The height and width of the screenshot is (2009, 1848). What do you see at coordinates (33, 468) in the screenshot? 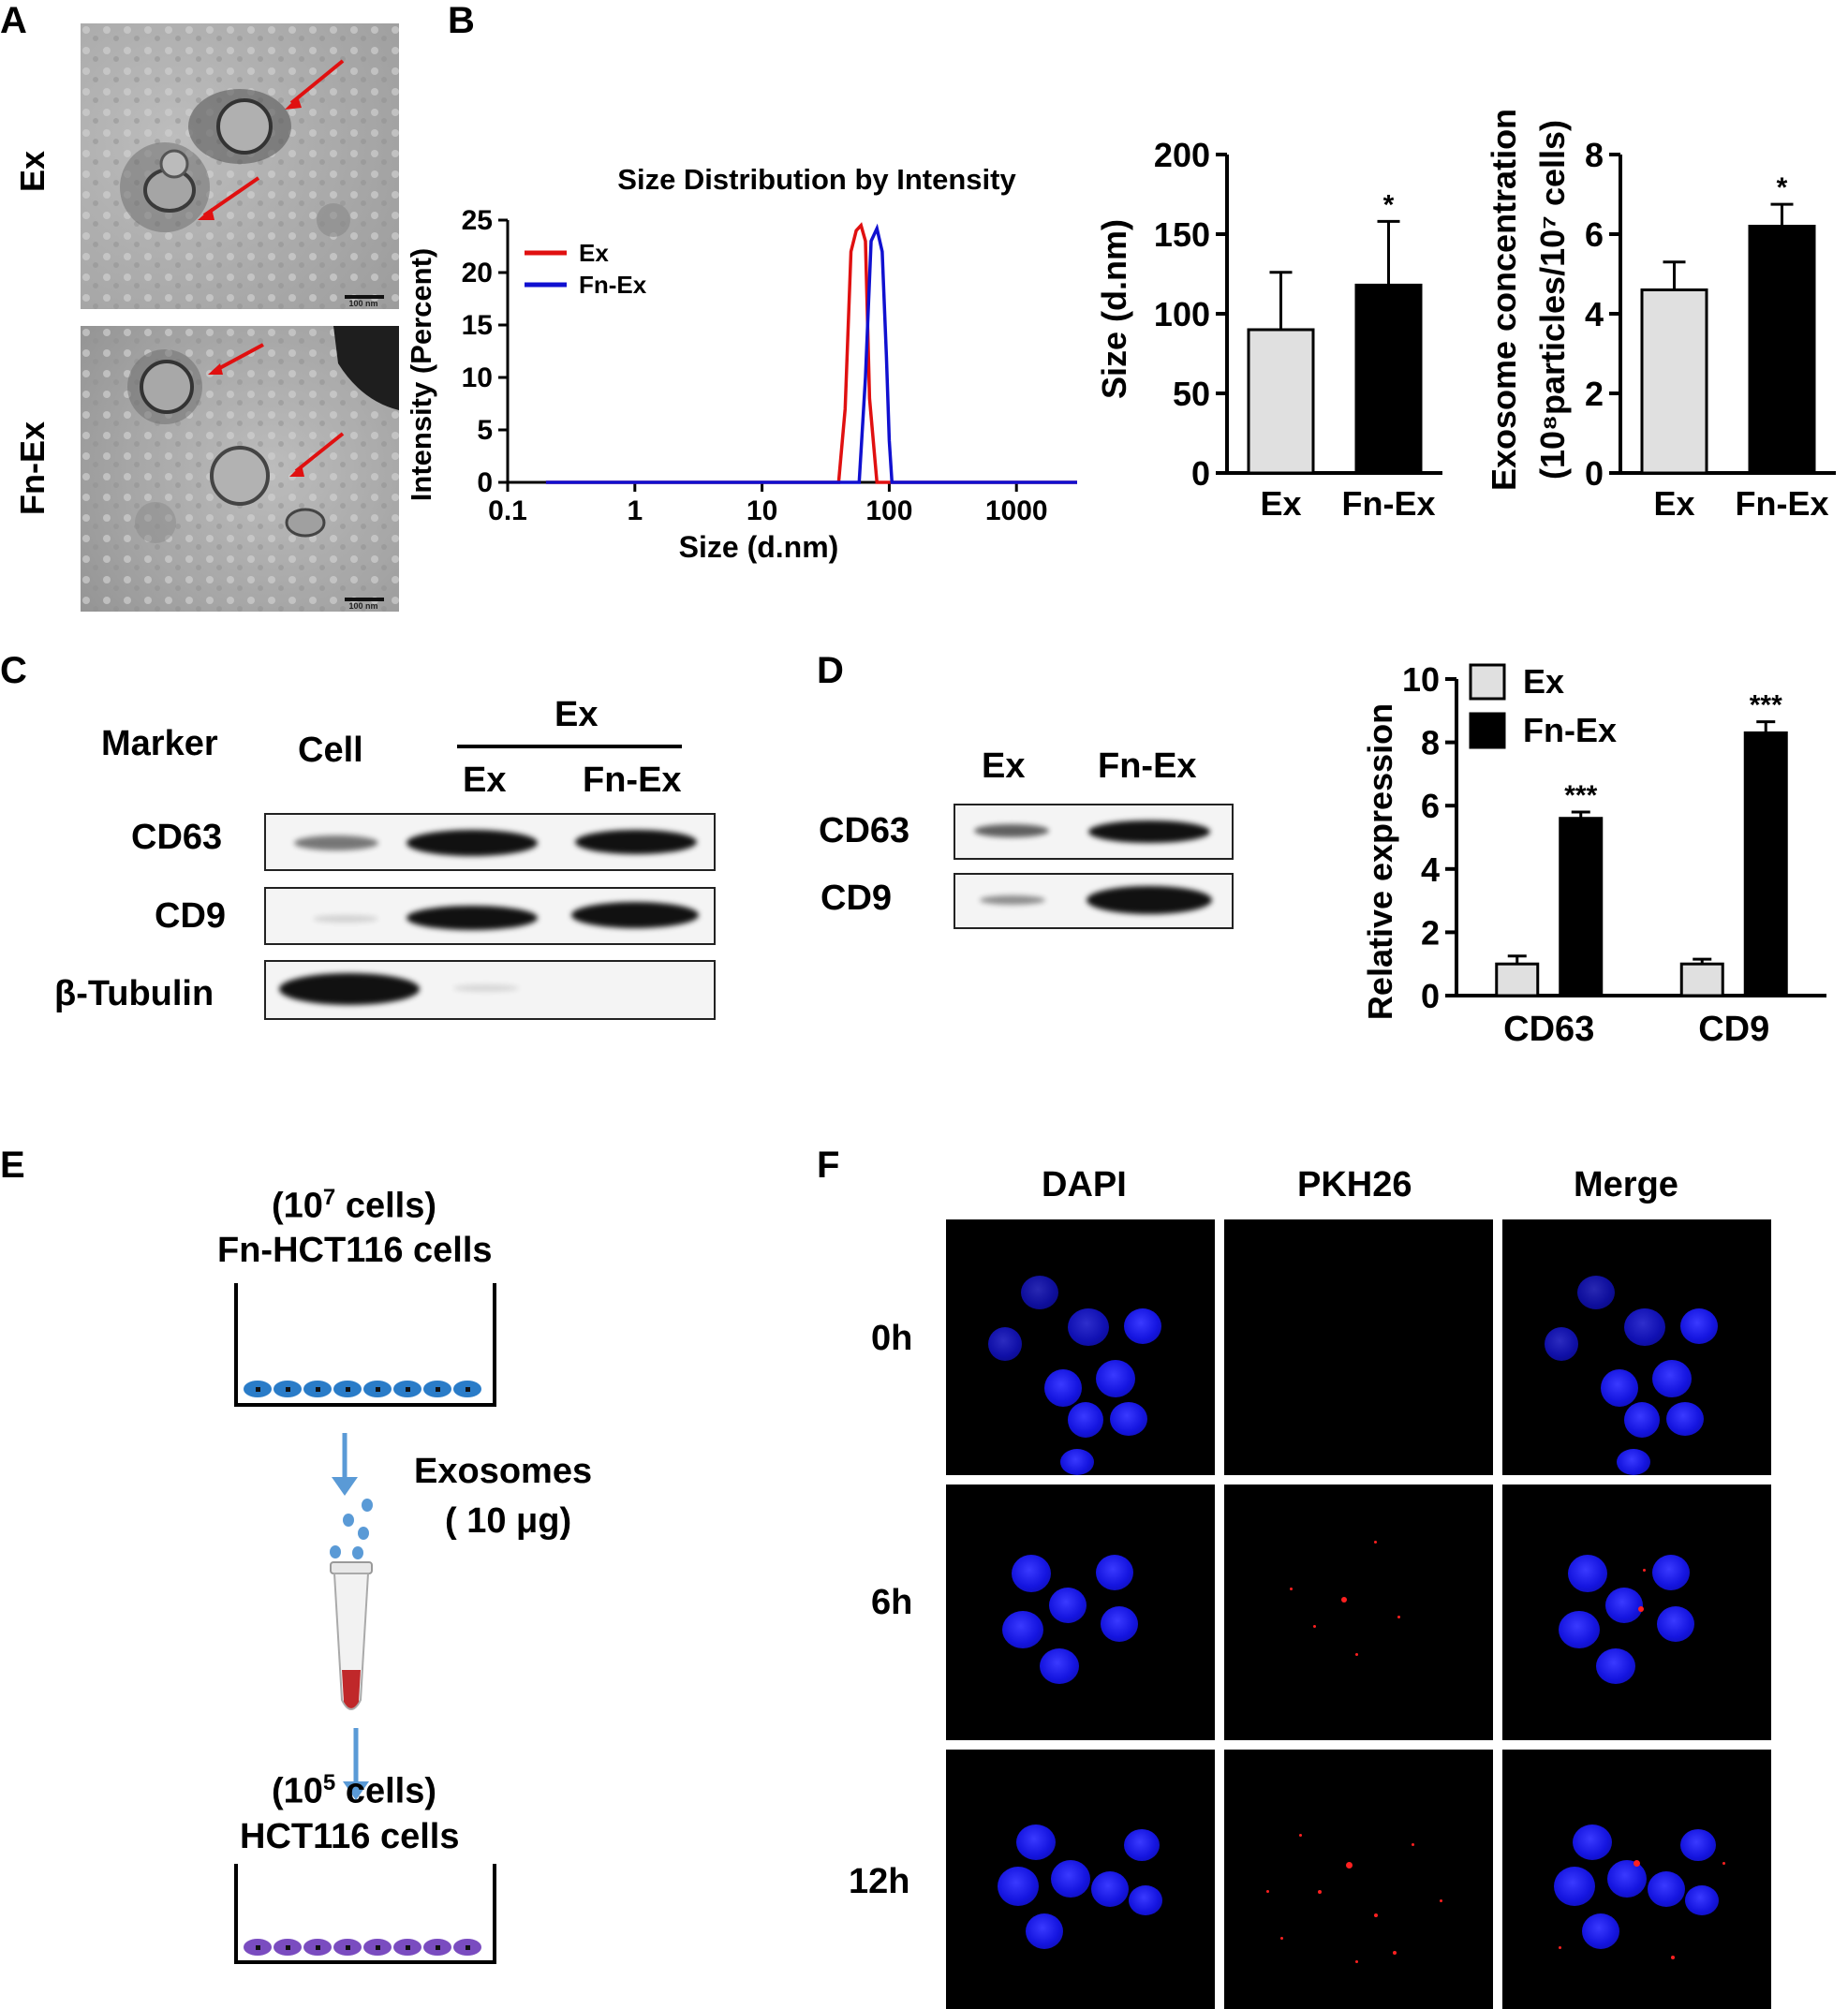
I see `tem-row-label-fn-ex: Fn-Ex` at bounding box center [33, 468].